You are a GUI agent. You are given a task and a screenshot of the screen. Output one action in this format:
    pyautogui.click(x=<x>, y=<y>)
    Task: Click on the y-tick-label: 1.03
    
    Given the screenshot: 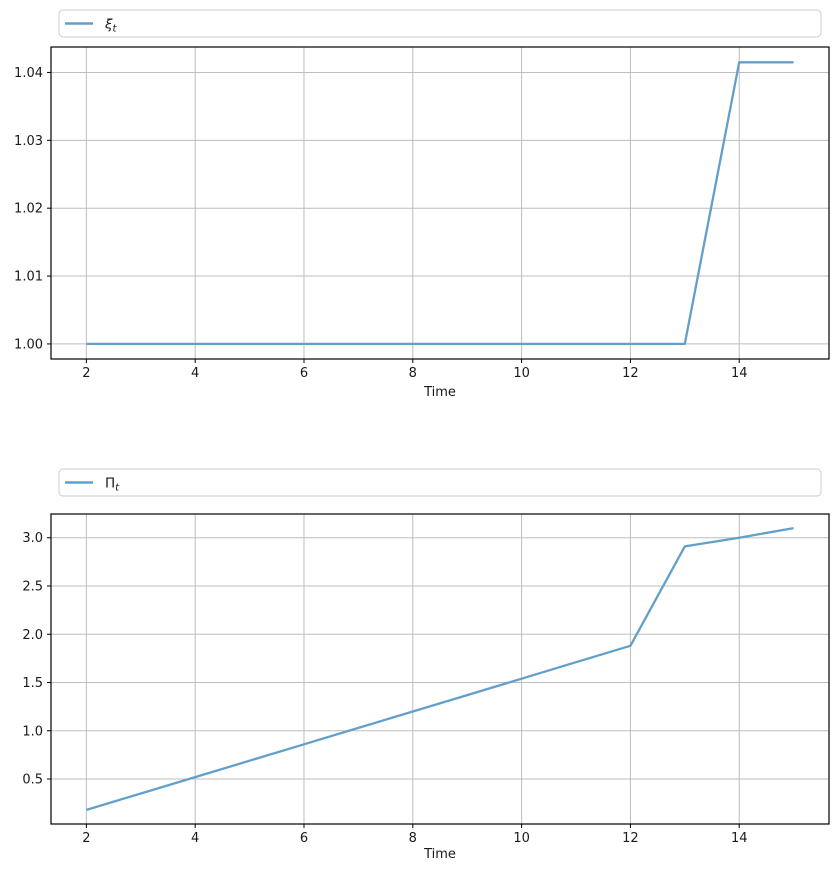 What is the action you would take?
    pyautogui.click(x=28, y=141)
    